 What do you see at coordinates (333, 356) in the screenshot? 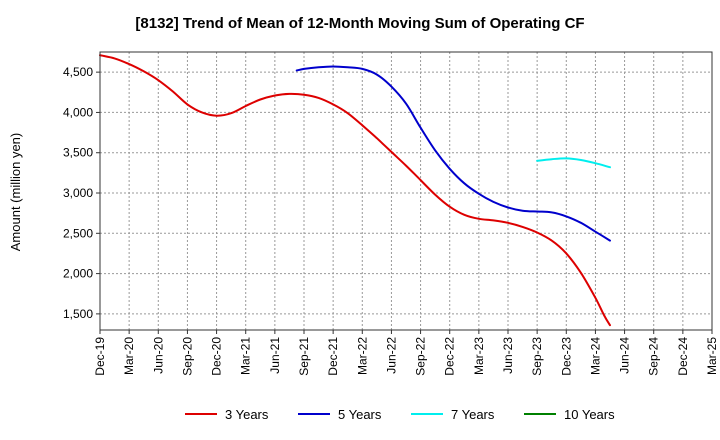
I see `x-tick-label: Dec-21` at bounding box center [333, 356].